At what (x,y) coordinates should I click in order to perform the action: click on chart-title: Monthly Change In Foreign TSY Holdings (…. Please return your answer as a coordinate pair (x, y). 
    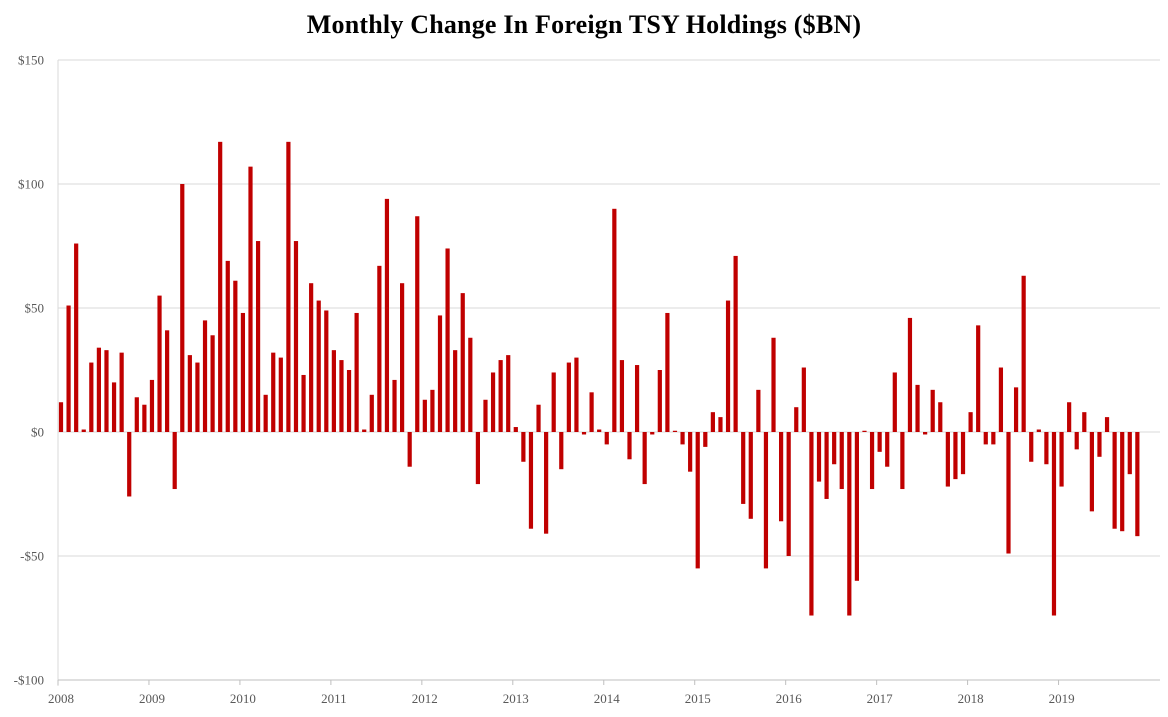
    Looking at the image, I should click on (584, 24).